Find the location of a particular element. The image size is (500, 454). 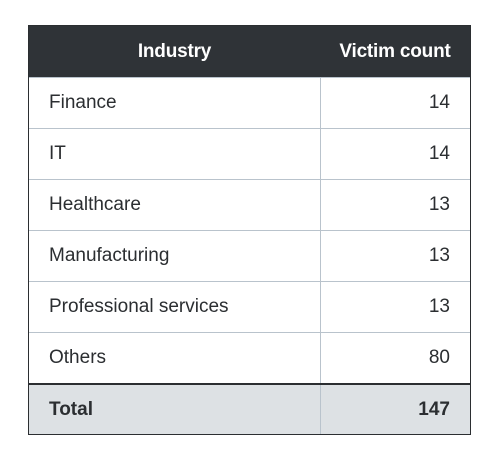

table-header: Industry Victim count is located at coordinates (249, 52).